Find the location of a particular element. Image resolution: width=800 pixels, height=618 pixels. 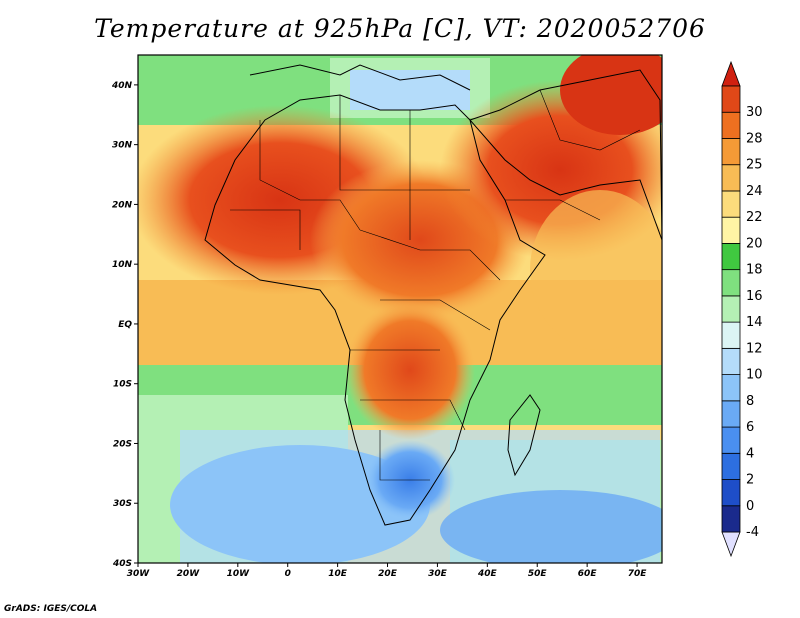

lat-tick-label: EQ is located at coordinates (125, 325).